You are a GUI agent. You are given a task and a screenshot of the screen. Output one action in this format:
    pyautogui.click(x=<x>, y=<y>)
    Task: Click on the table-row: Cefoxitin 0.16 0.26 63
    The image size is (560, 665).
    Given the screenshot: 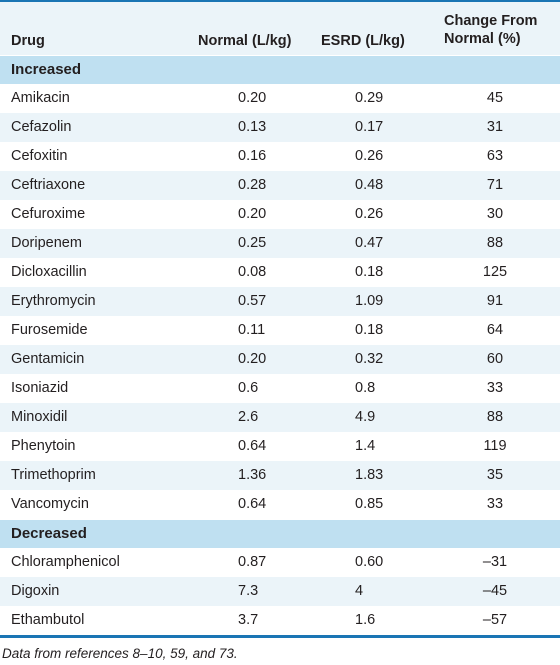 What is the action you would take?
    pyautogui.click(x=280, y=156)
    